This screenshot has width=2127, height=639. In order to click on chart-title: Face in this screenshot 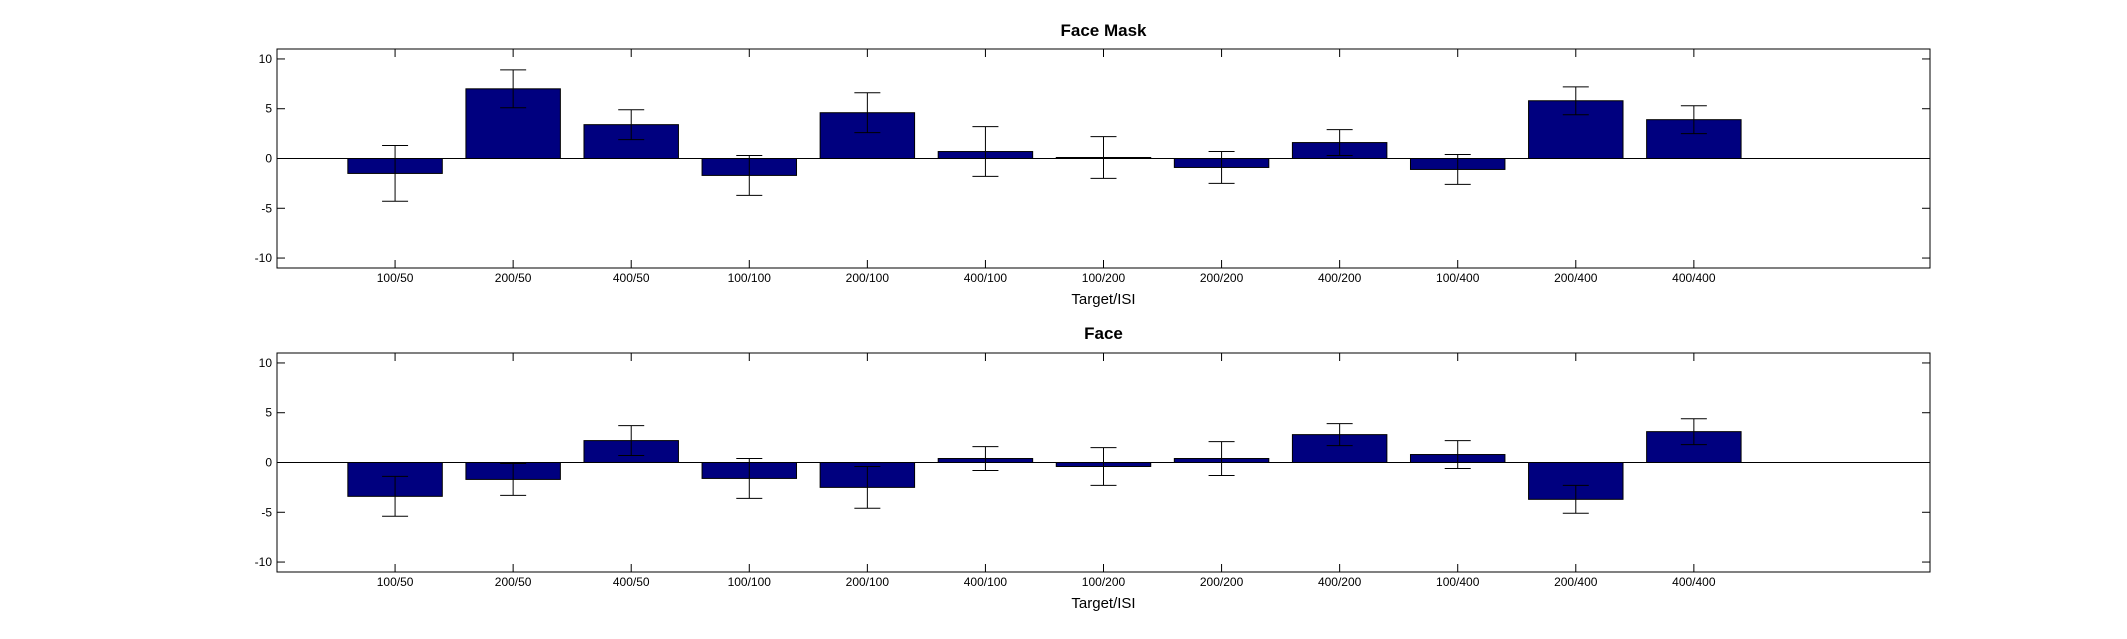, I will do `click(1103, 333)`.